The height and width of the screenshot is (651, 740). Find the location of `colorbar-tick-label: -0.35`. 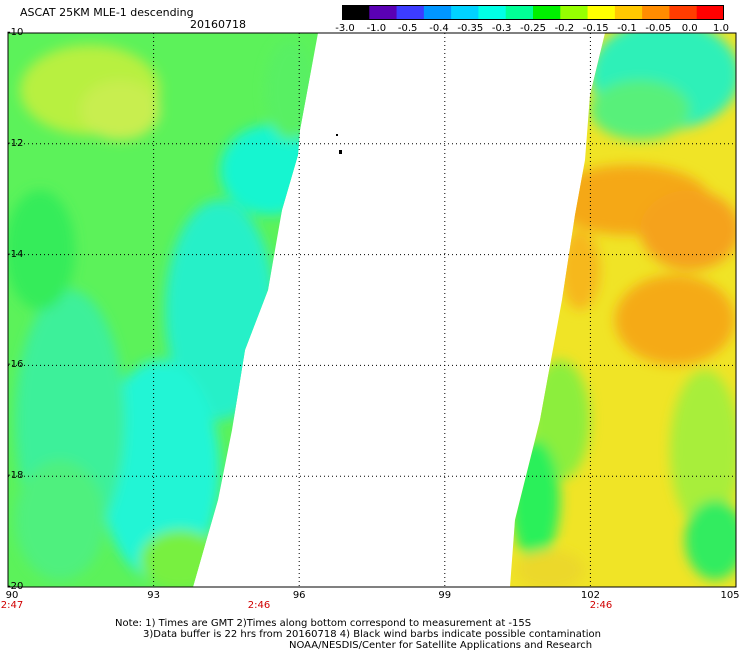

colorbar-tick-label: -0.35 is located at coordinates (470, 28).